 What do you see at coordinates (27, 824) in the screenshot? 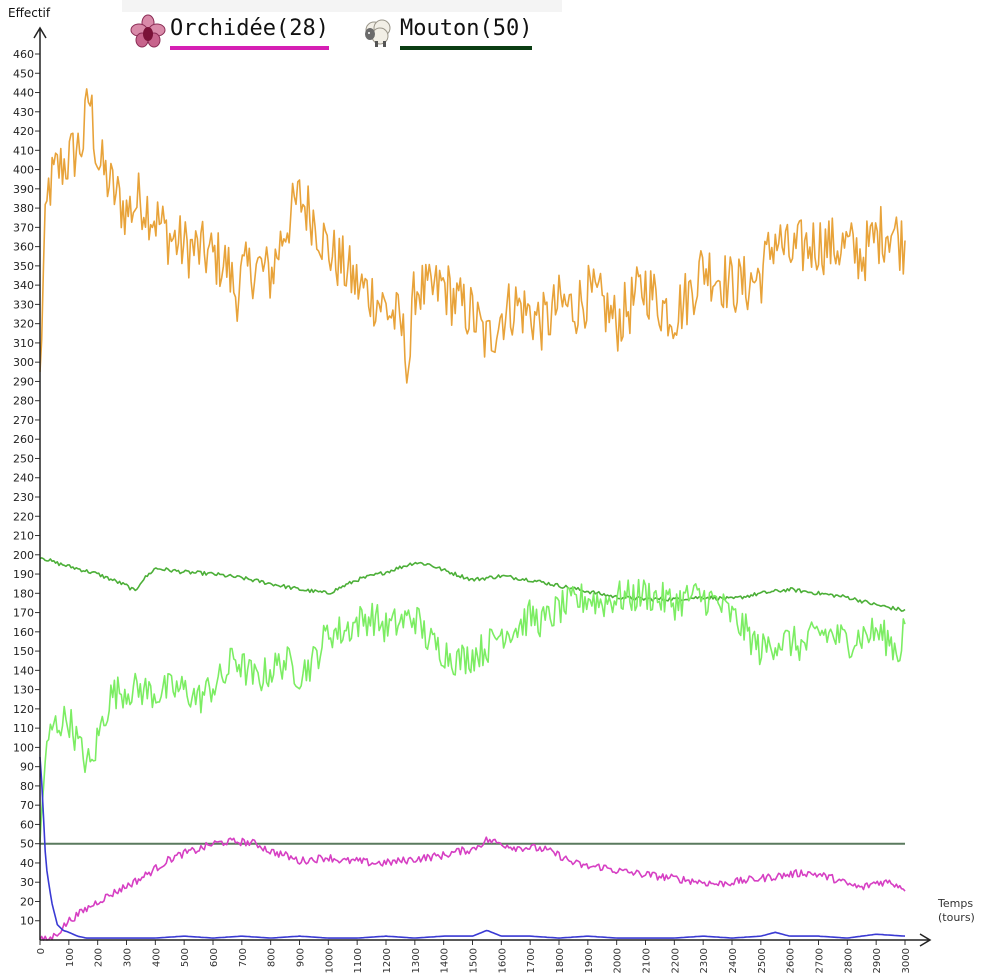
I see `y-tick-label: 60` at bounding box center [27, 824].